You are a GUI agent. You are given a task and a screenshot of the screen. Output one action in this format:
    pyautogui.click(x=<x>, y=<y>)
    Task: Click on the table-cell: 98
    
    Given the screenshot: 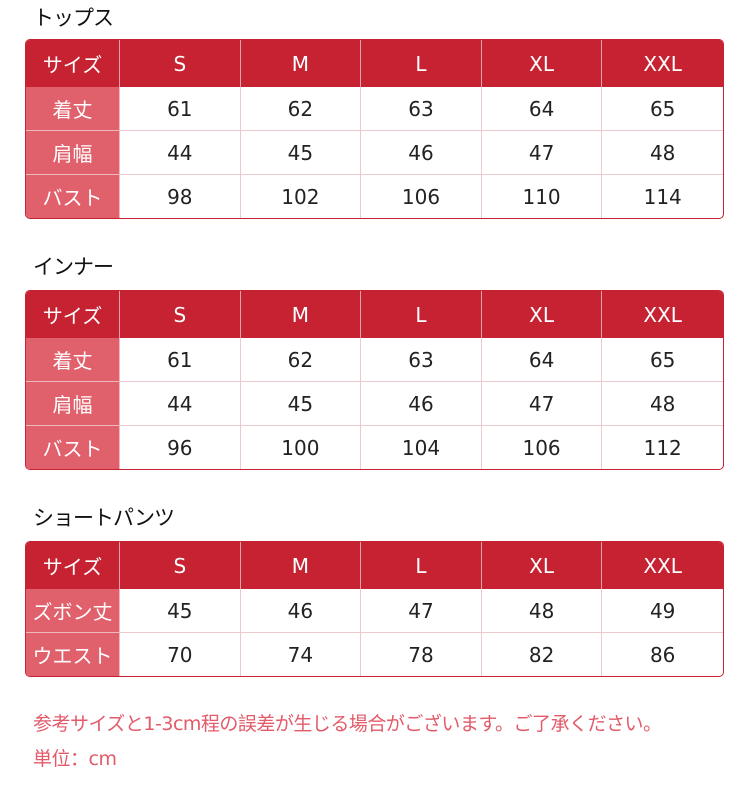 What is the action you would take?
    pyautogui.click(x=180, y=196)
    